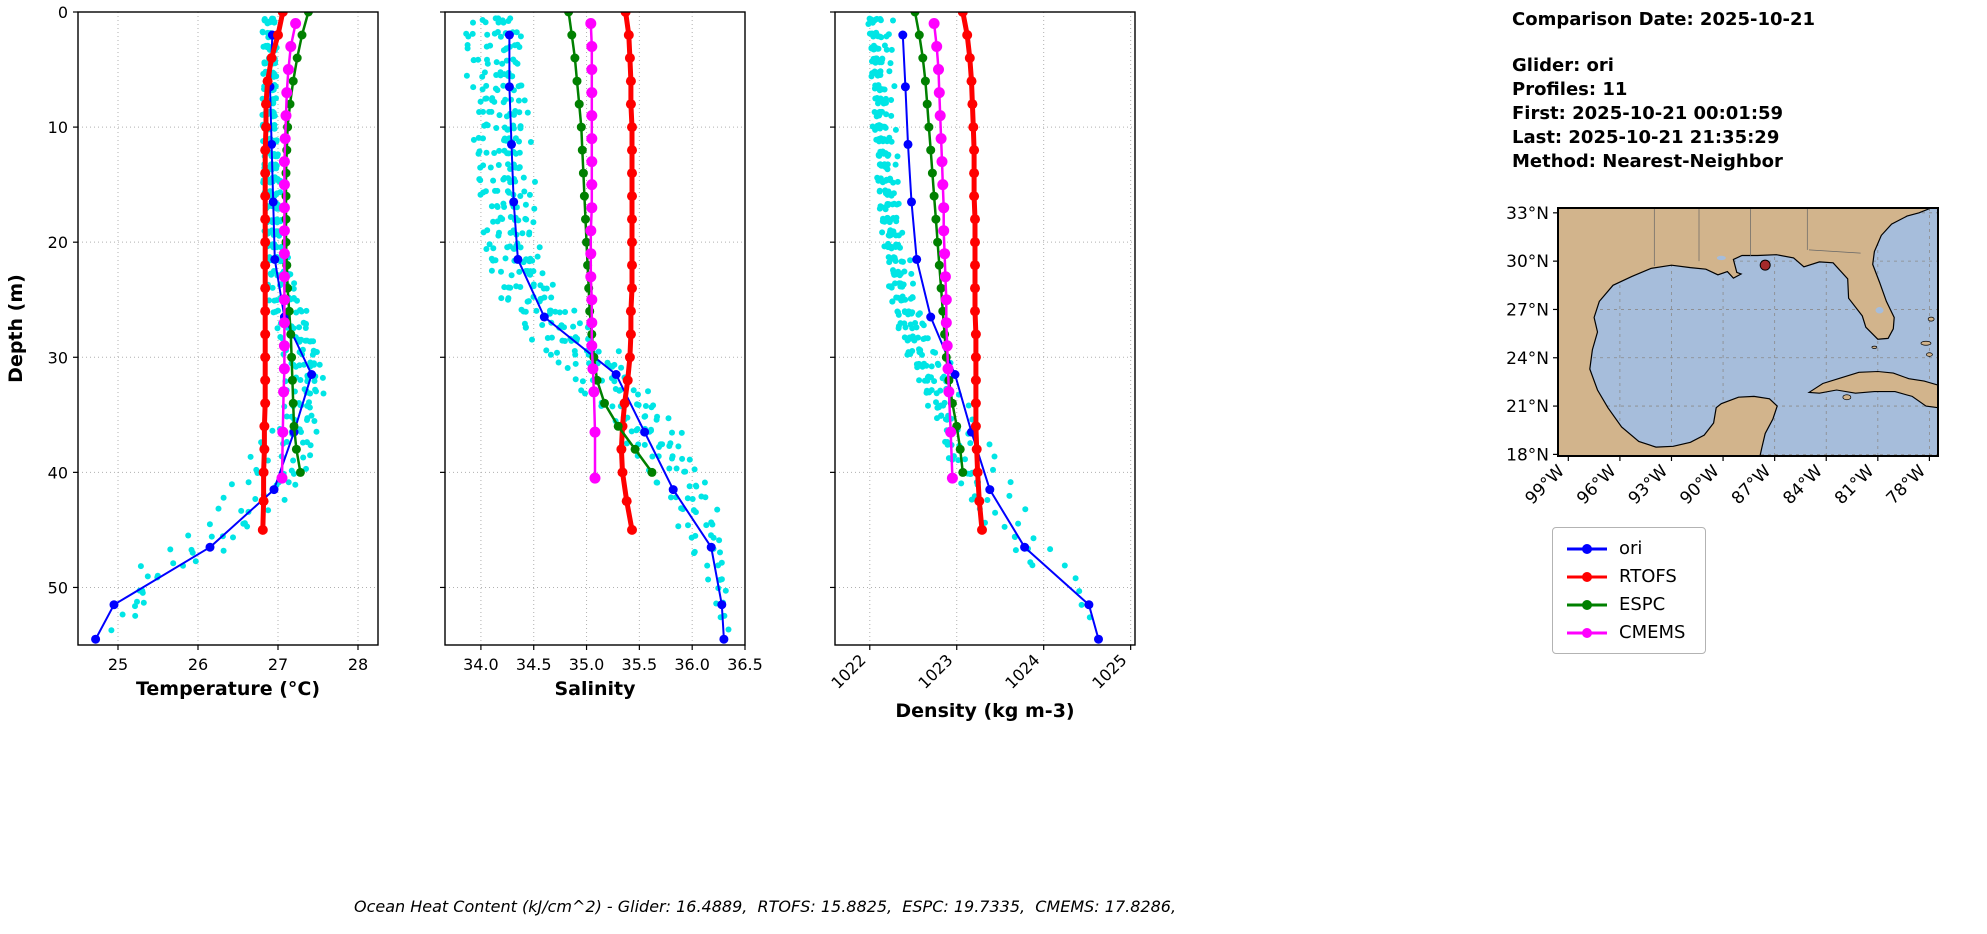 Image resolution: width=1987 pixels, height=934 pixels. Describe the element at coordinates (58, 472) in the screenshot. I see `y-tick-label: 40` at that location.